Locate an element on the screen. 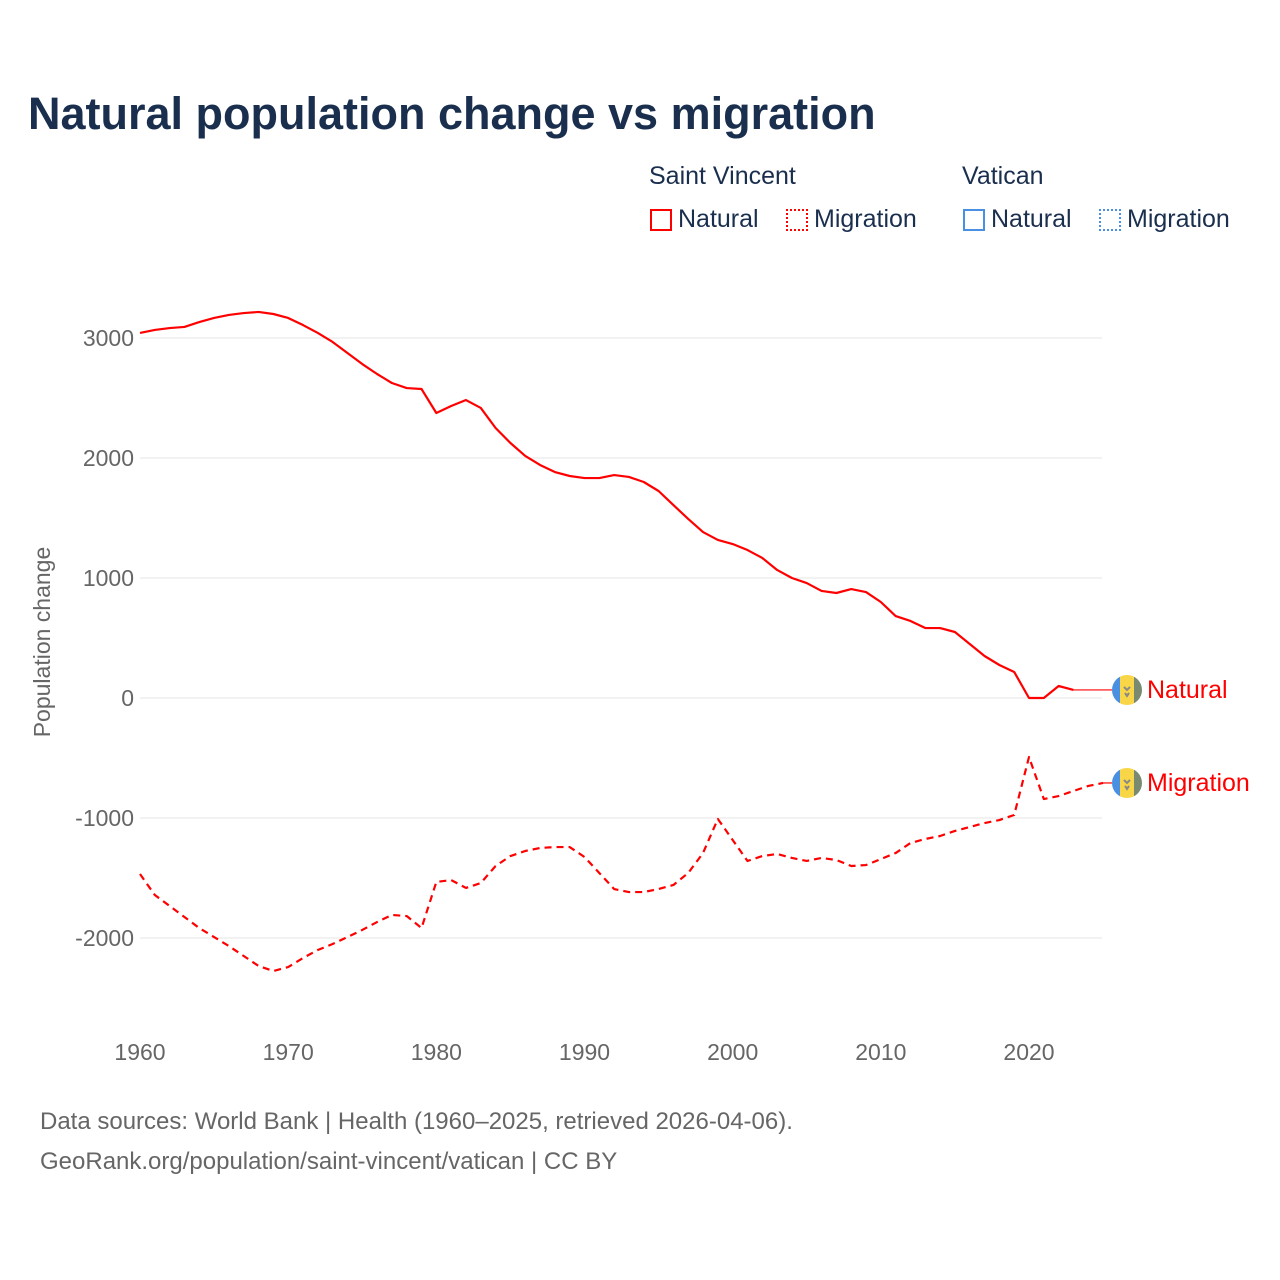 This screenshot has width=1280, height=1280. legend-group-saint-vincent: Saint Vincent is located at coordinates (722, 176).